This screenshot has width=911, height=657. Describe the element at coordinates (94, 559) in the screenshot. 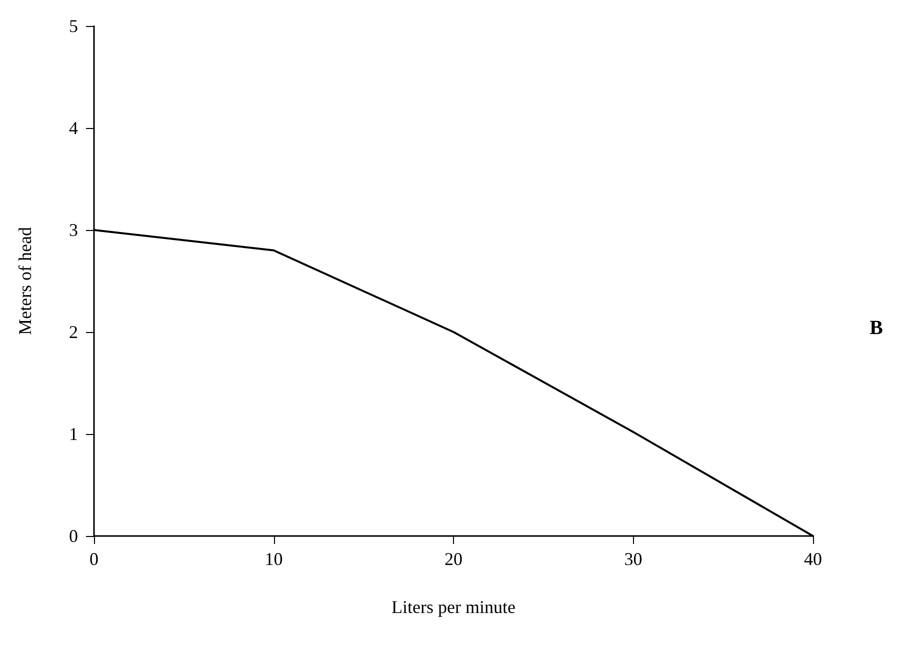

I see `x-tick-label: 0` at that location.